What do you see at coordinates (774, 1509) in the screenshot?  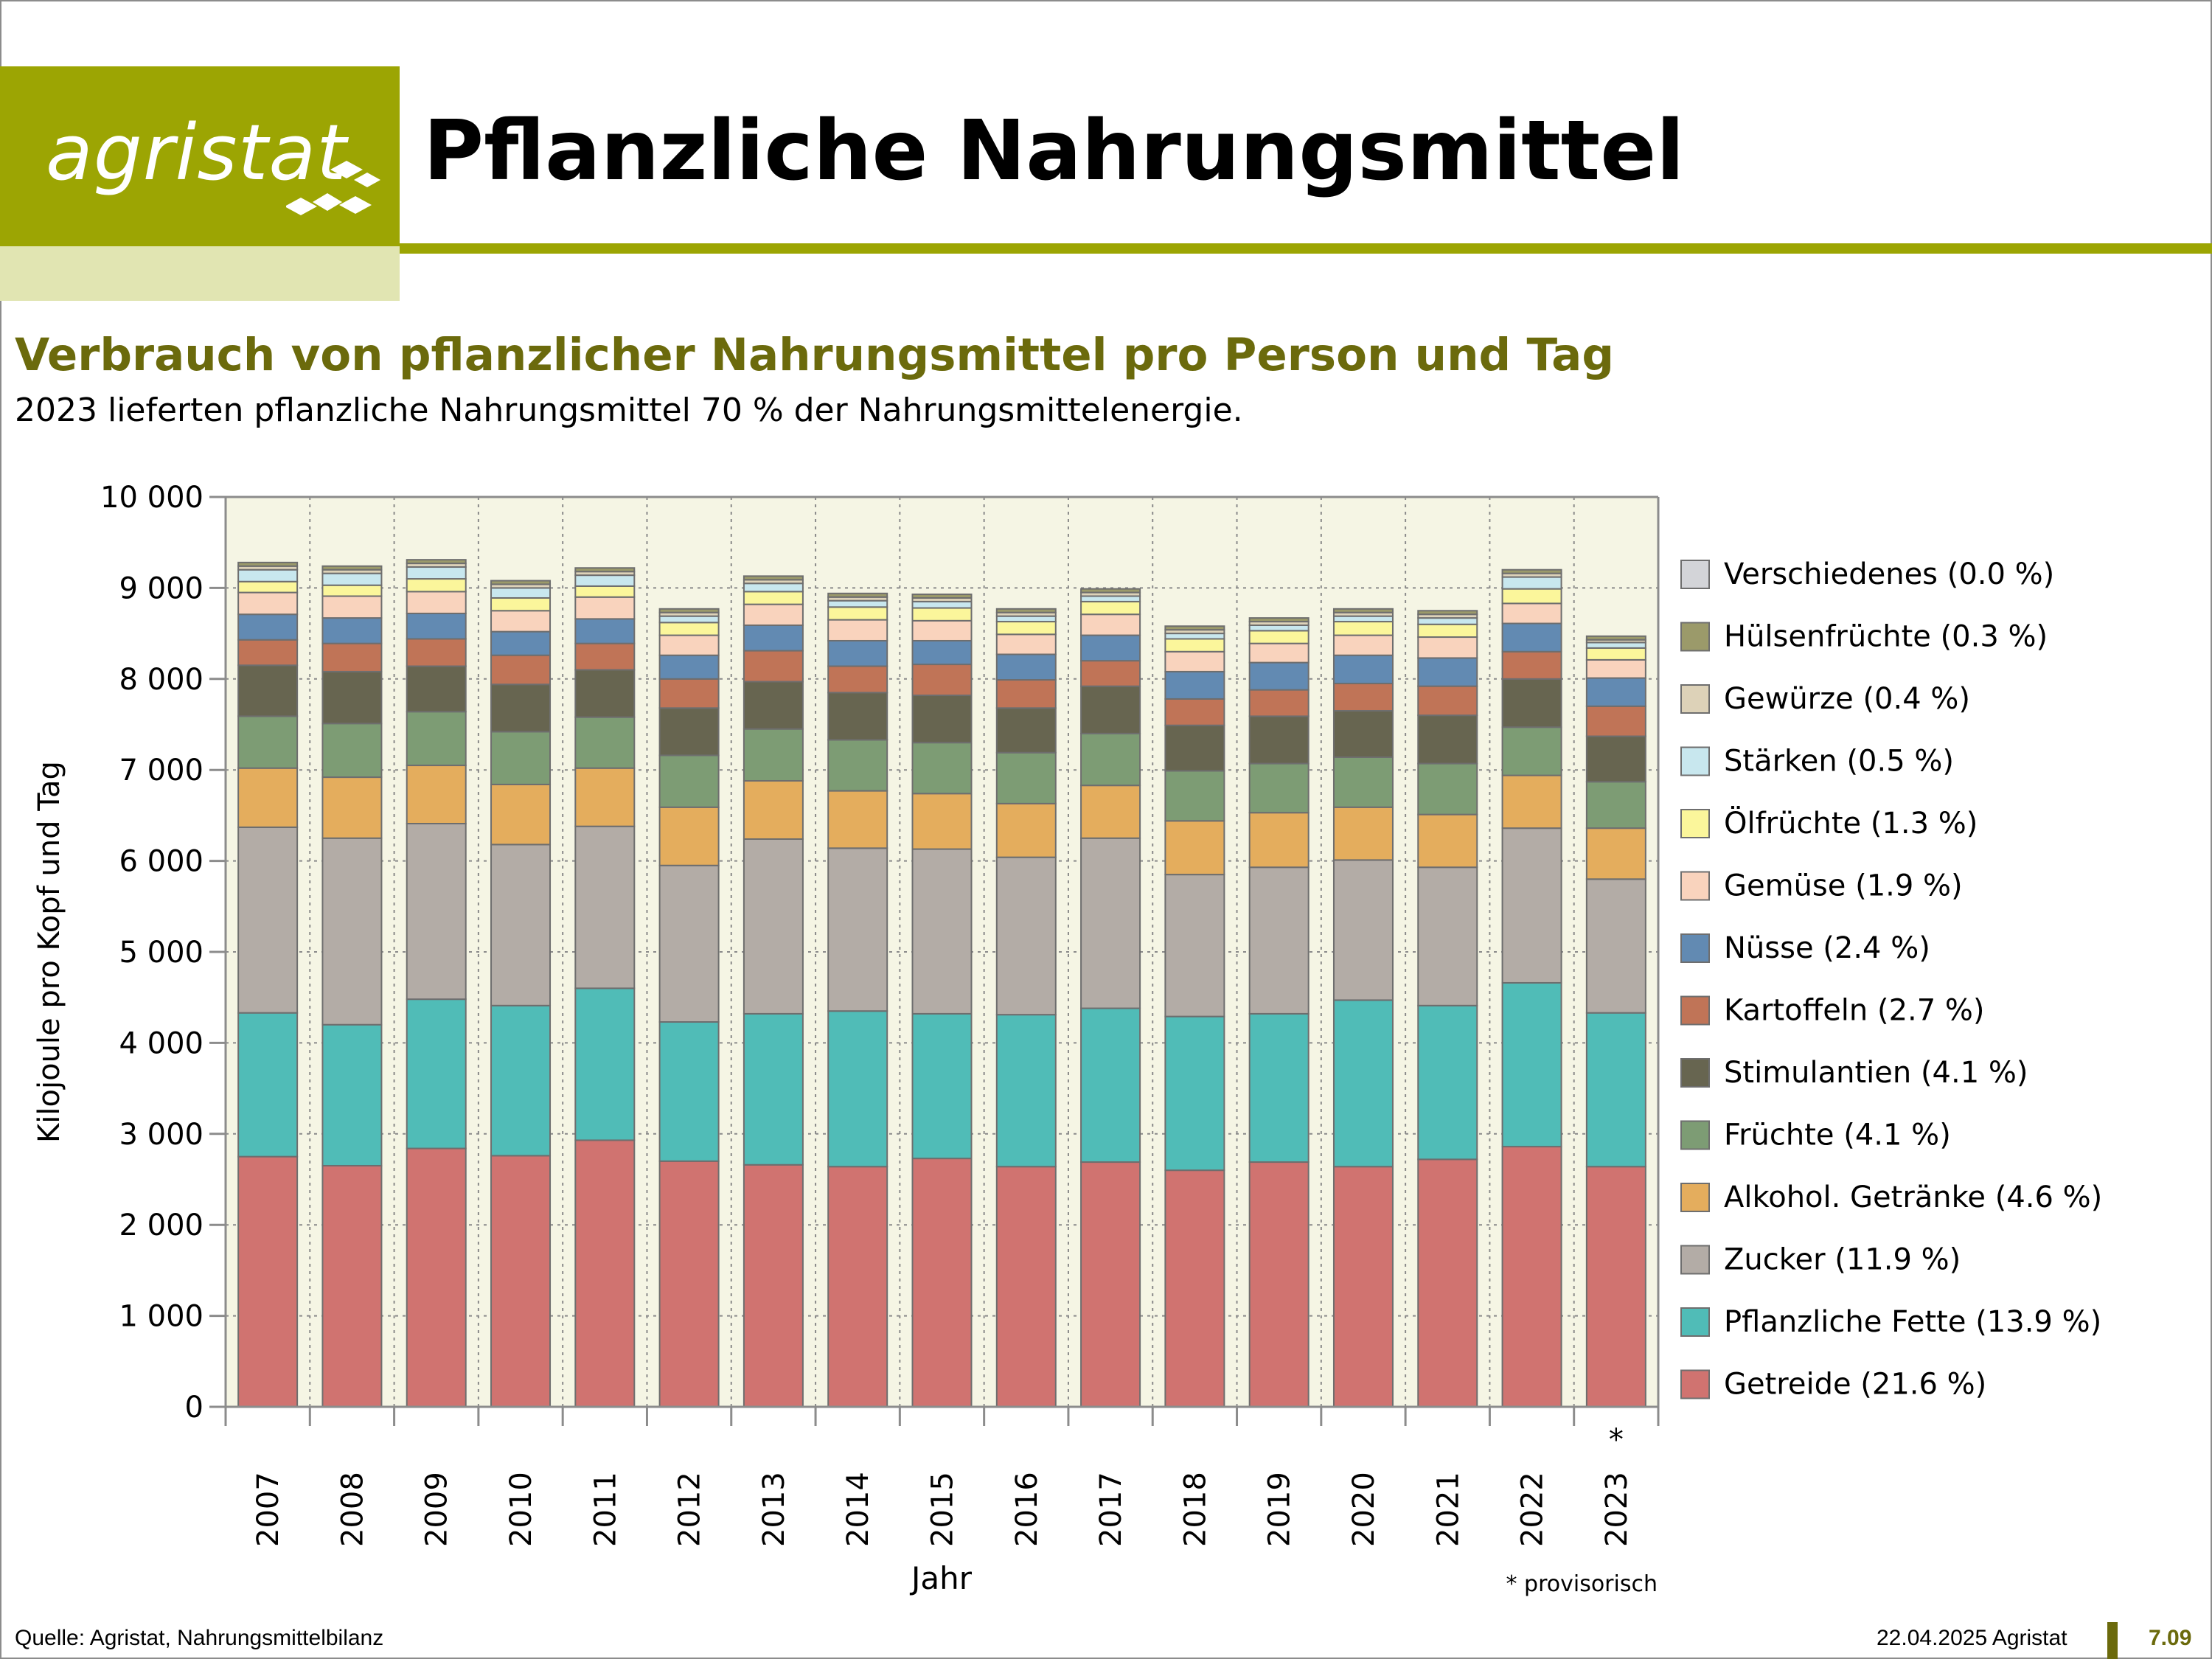 I see `x-tick-label: 2013` at bounding box center [774, 1509].